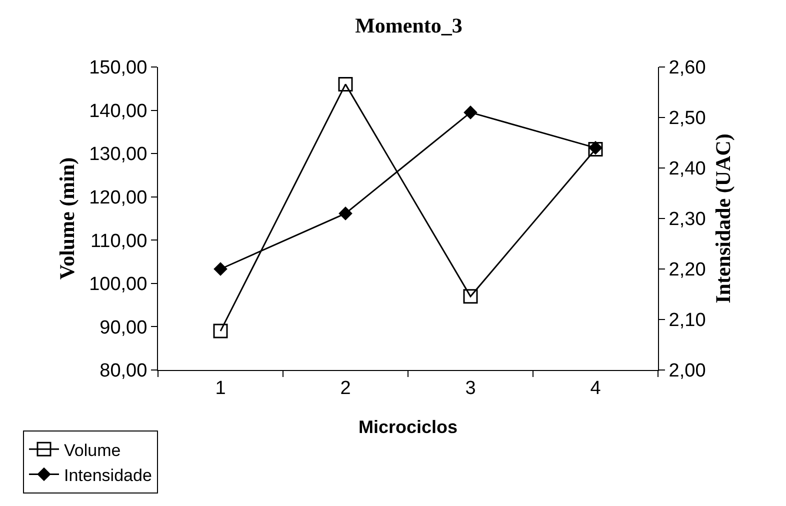 The height and width of the screenshot is (506, 786). I want to click on x-tick-label: 3, so click(470, 388).